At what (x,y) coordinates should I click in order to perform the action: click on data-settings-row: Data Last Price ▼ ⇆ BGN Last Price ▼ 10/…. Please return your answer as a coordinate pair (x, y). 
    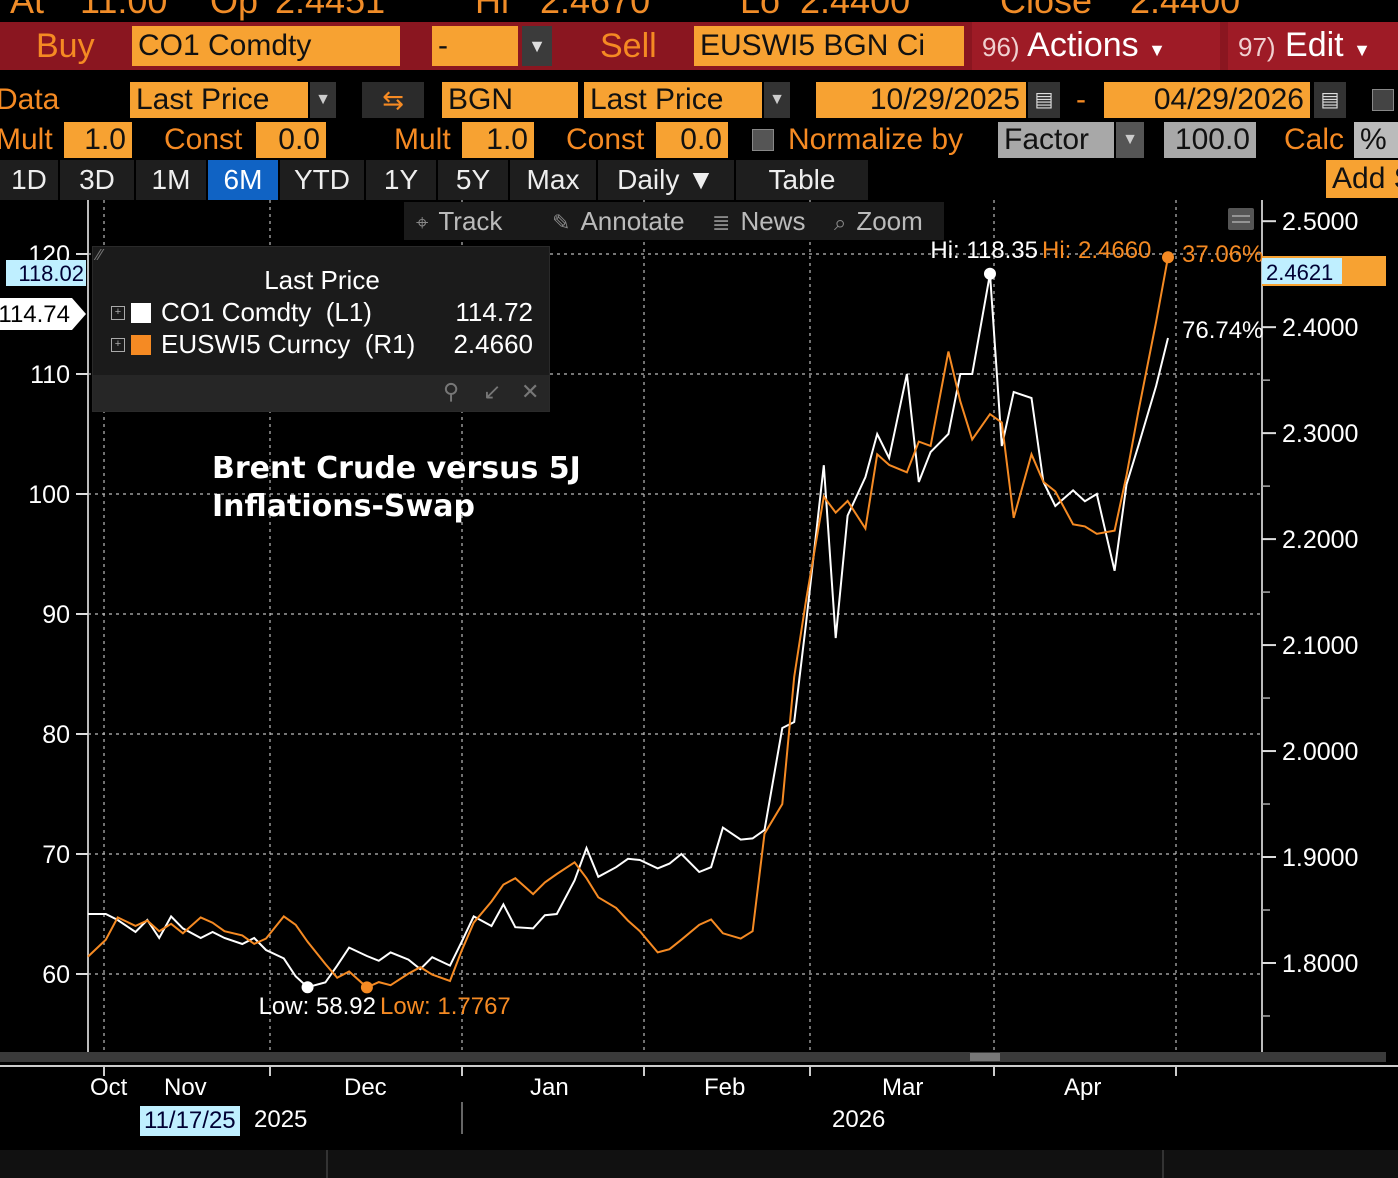
    Looking at the image, I should click on (699, 100).